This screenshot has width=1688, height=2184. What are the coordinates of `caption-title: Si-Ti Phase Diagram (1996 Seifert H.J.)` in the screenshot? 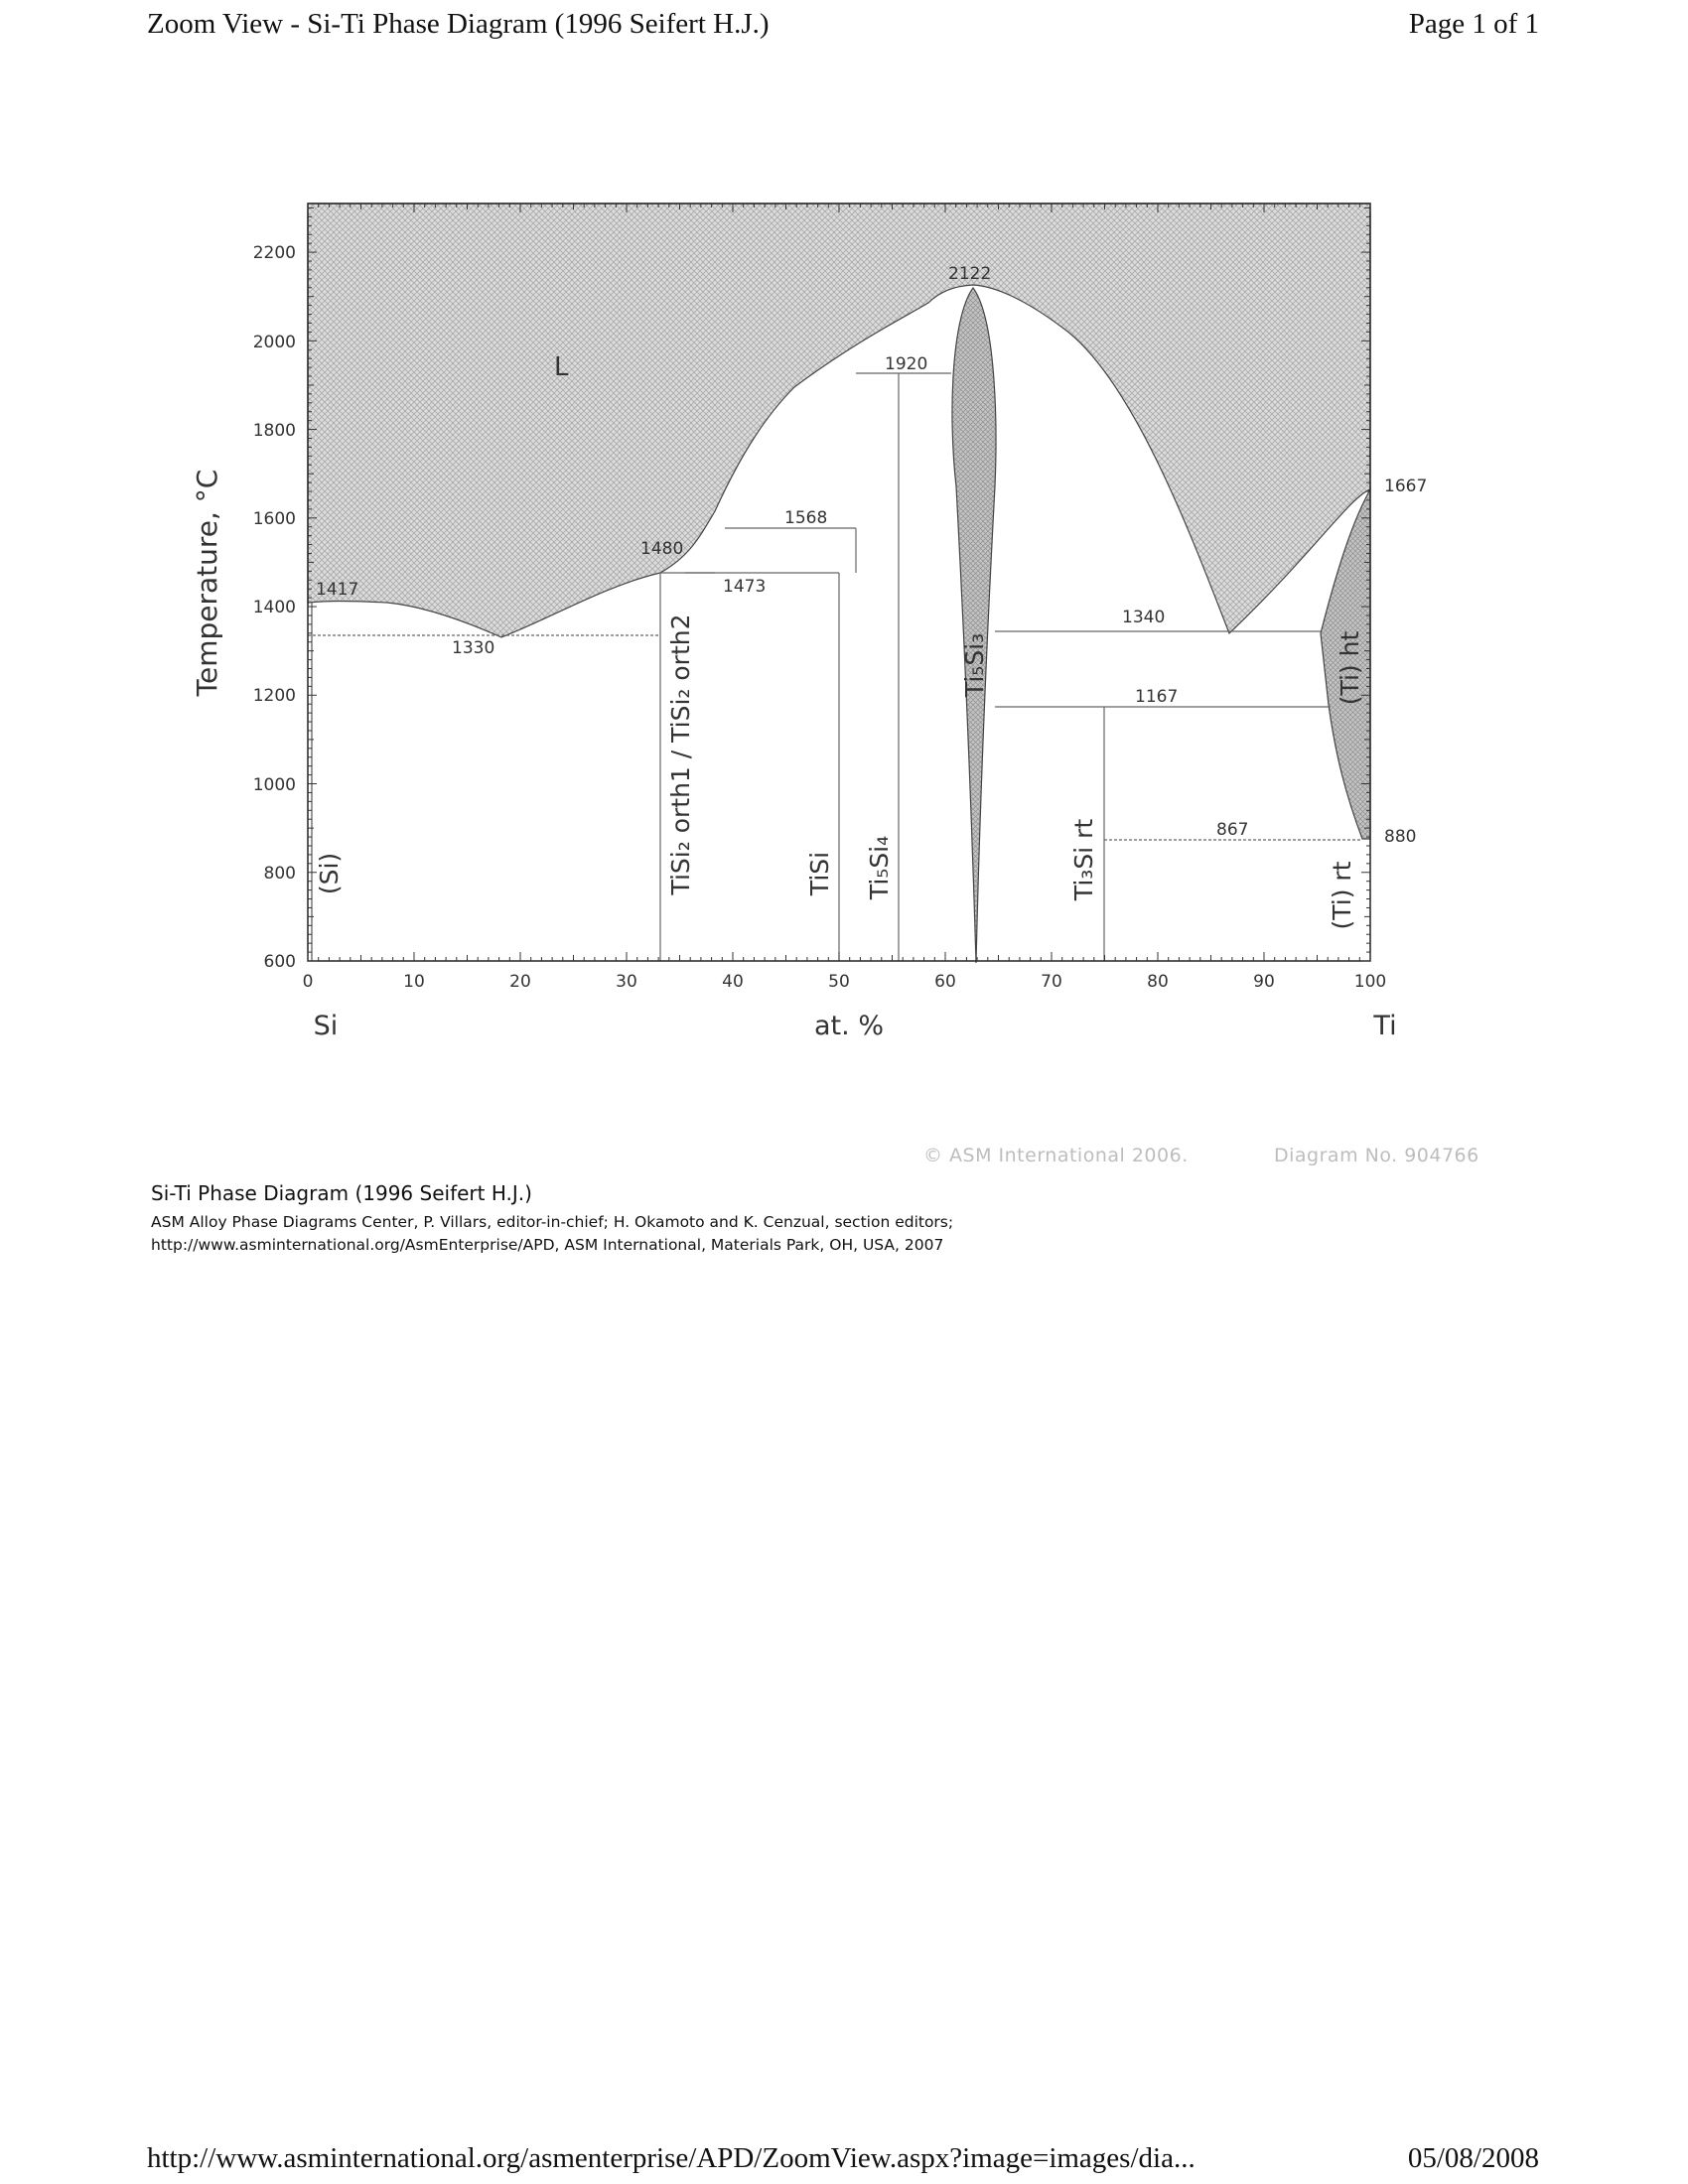 It's located at (341, 1193).